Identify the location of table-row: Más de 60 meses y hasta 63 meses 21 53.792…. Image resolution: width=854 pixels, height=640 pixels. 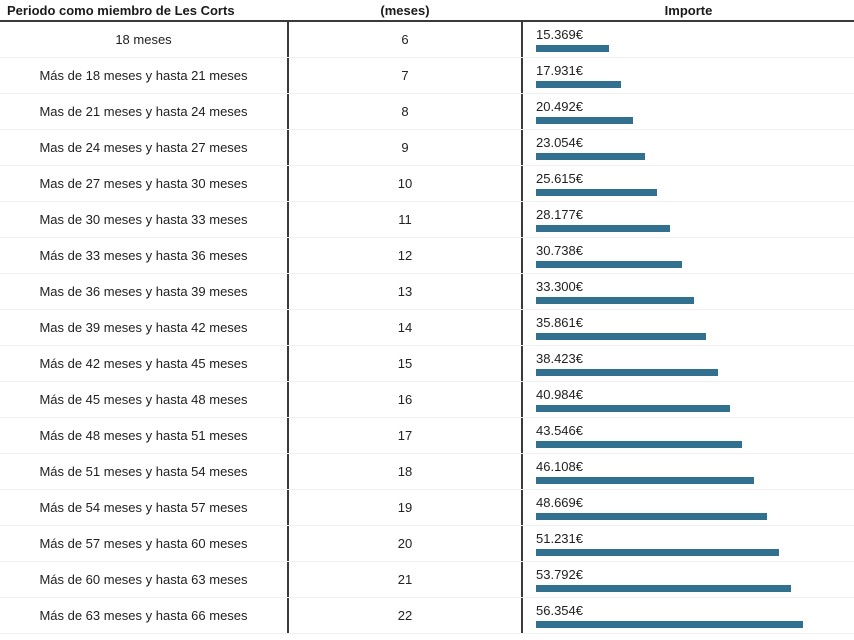
(427, 580).